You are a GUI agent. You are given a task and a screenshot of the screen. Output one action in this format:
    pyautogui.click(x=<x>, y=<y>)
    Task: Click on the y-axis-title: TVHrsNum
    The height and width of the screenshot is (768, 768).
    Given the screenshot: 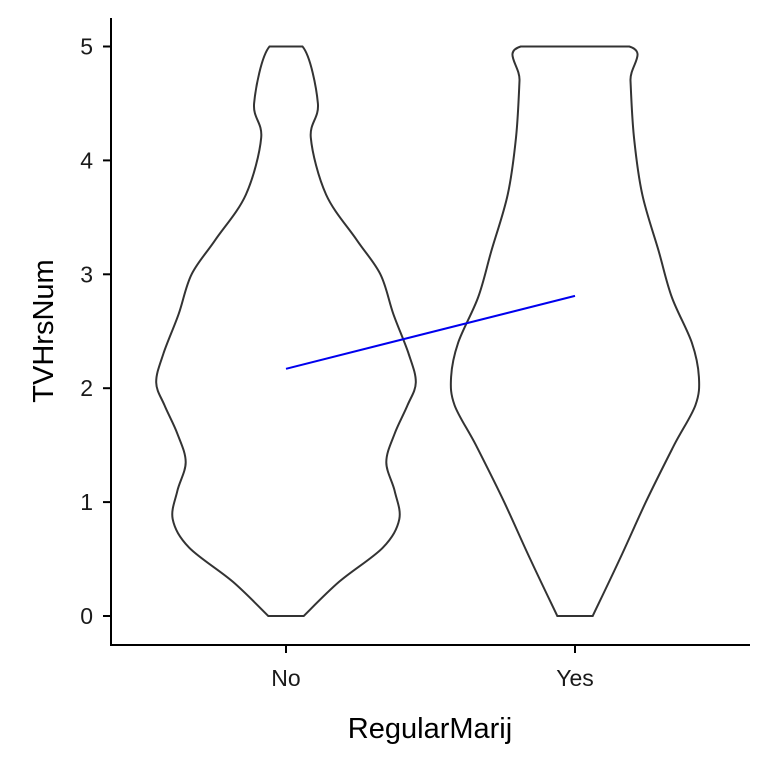 What is the action you would take?
    pyautogui.click(x=44, y=330)
    